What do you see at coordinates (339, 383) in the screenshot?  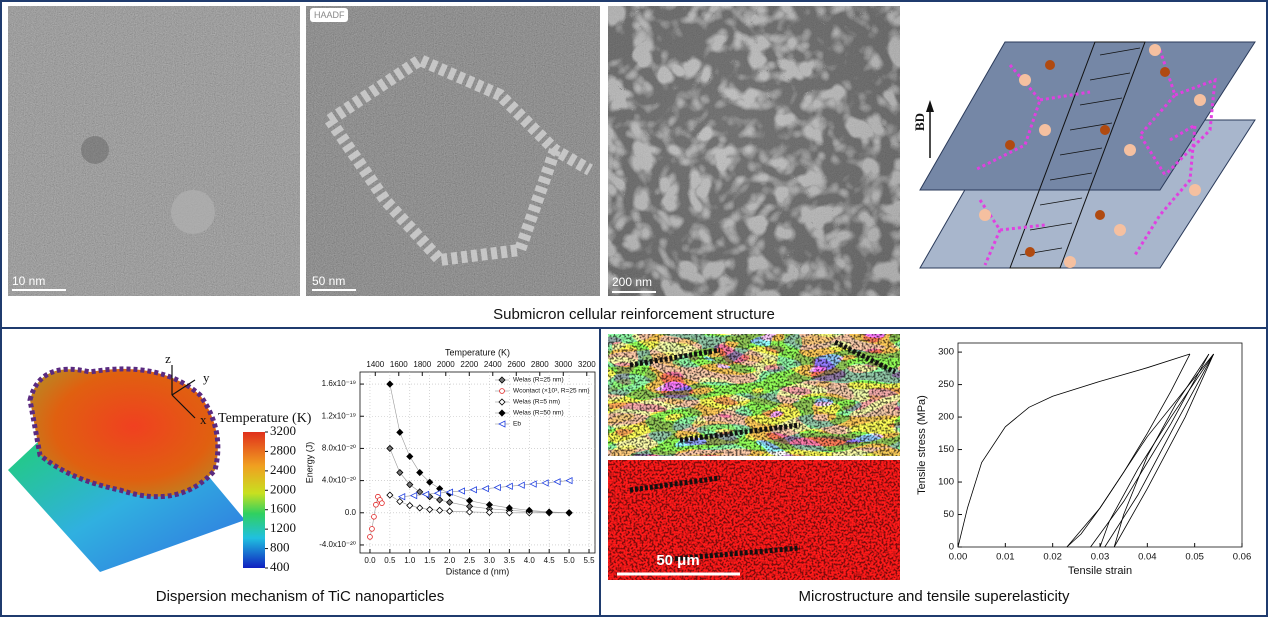 I see `y-tick-label: 1.6x10⁻¹⁹` at bounding box center [339, 383].